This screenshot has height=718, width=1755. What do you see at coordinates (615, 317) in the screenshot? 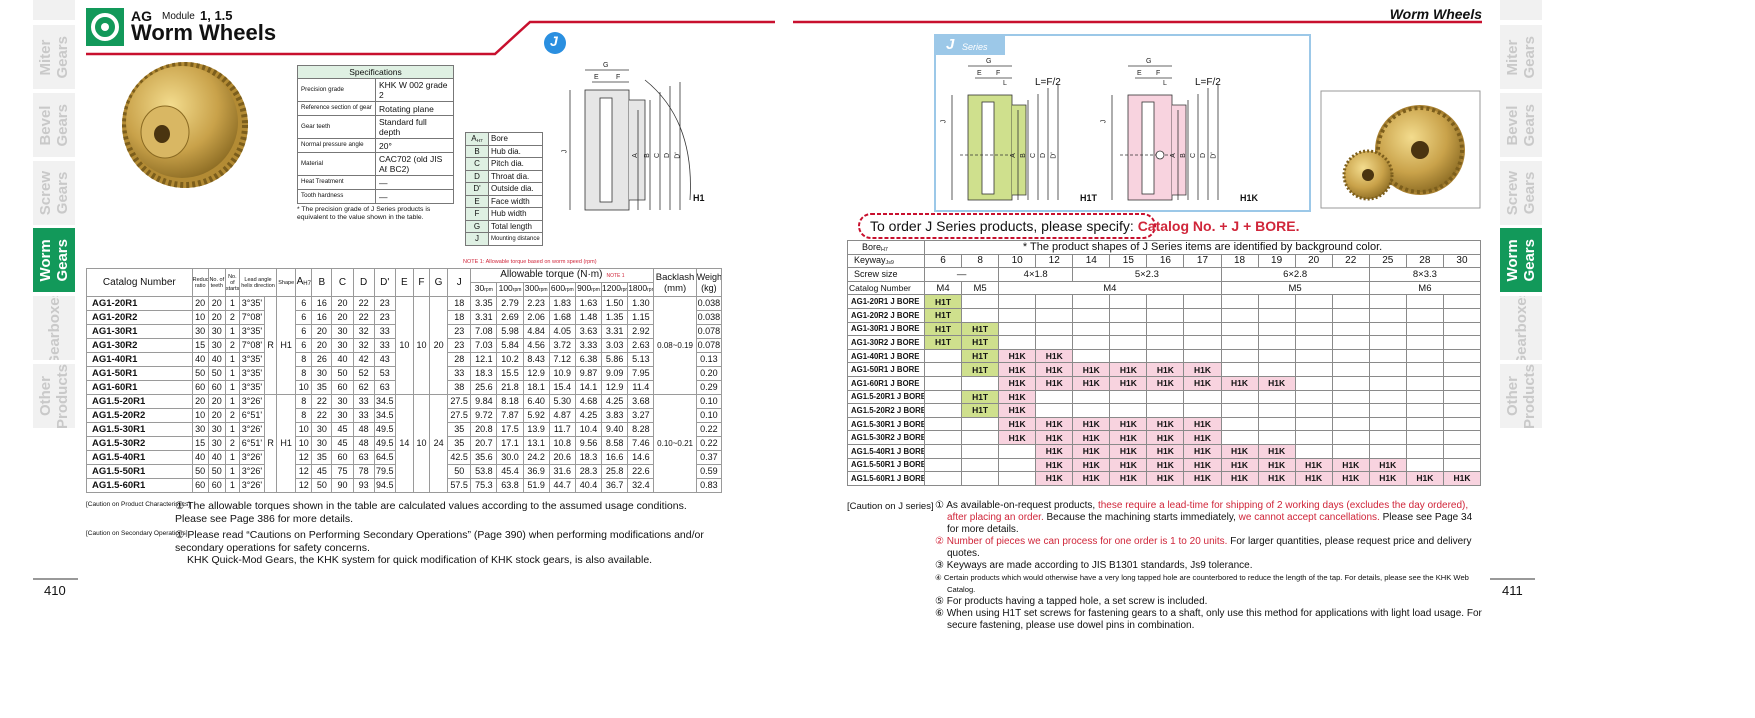
I see `data-cell: 1.35` at bounding box center [615, 317].